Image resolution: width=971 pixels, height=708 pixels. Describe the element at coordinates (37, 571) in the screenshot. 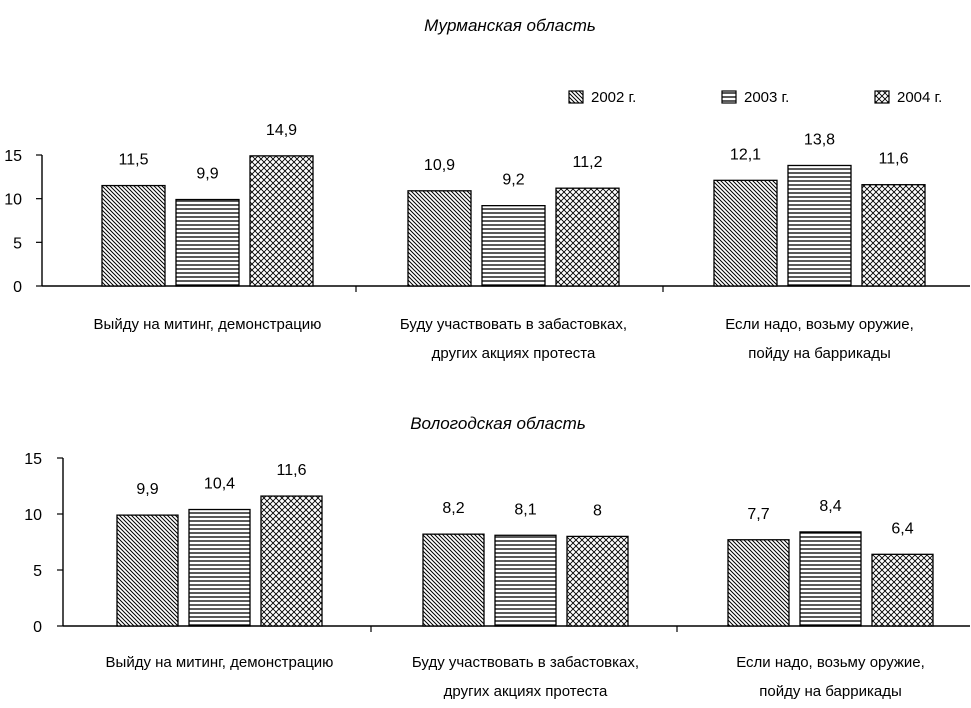

I see `chart-1-y-tick-label: 5` at that location.